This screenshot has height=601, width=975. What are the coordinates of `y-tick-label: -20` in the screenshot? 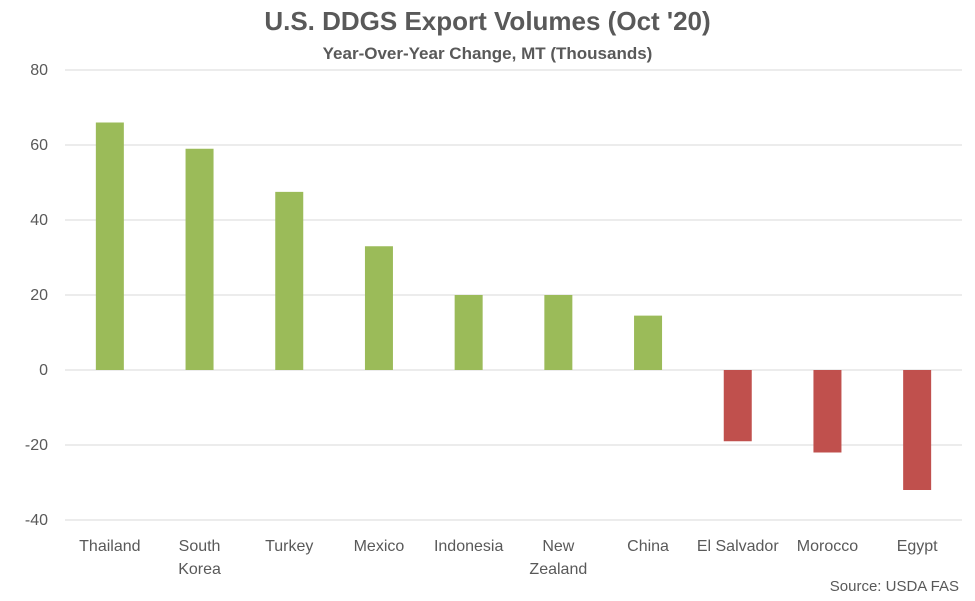 It's located at (36, 445).